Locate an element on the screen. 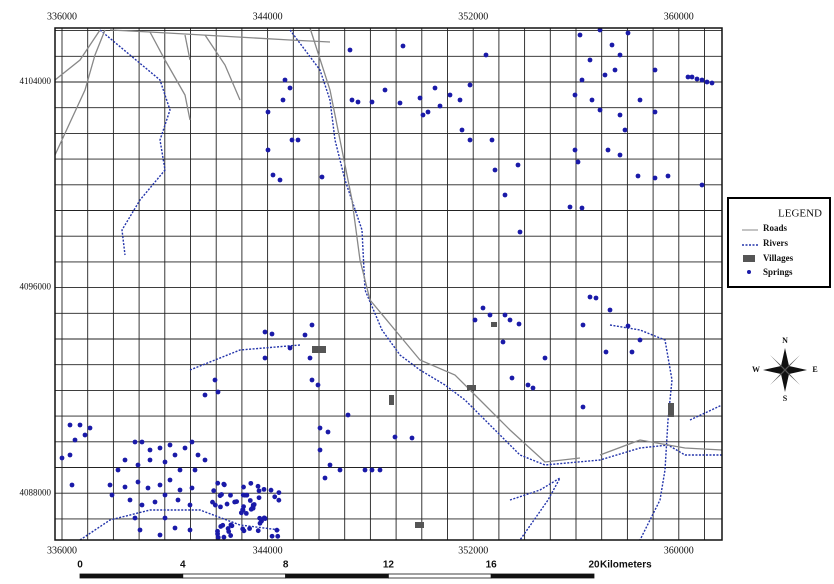  legend-item: Villages is located at coordinates (778, 258).